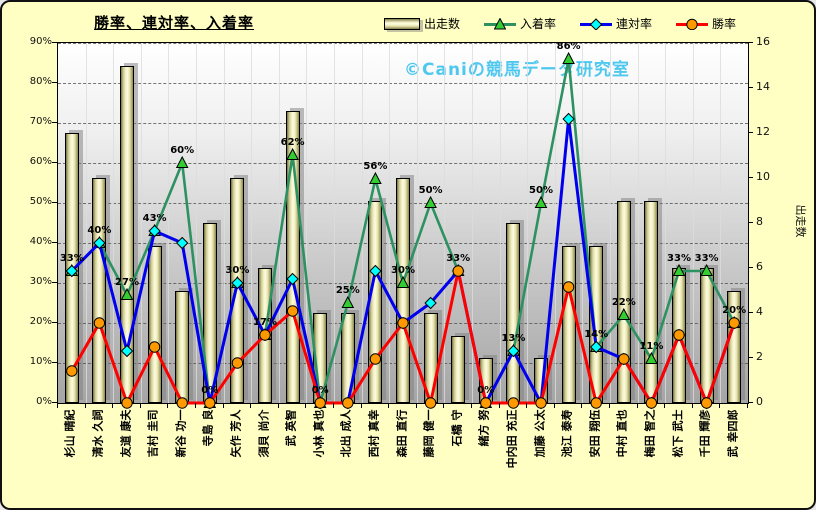 This screenshot has width=816, height=510. I want to click on x-axis-label: 千田 輝彦, so click(705, 433).